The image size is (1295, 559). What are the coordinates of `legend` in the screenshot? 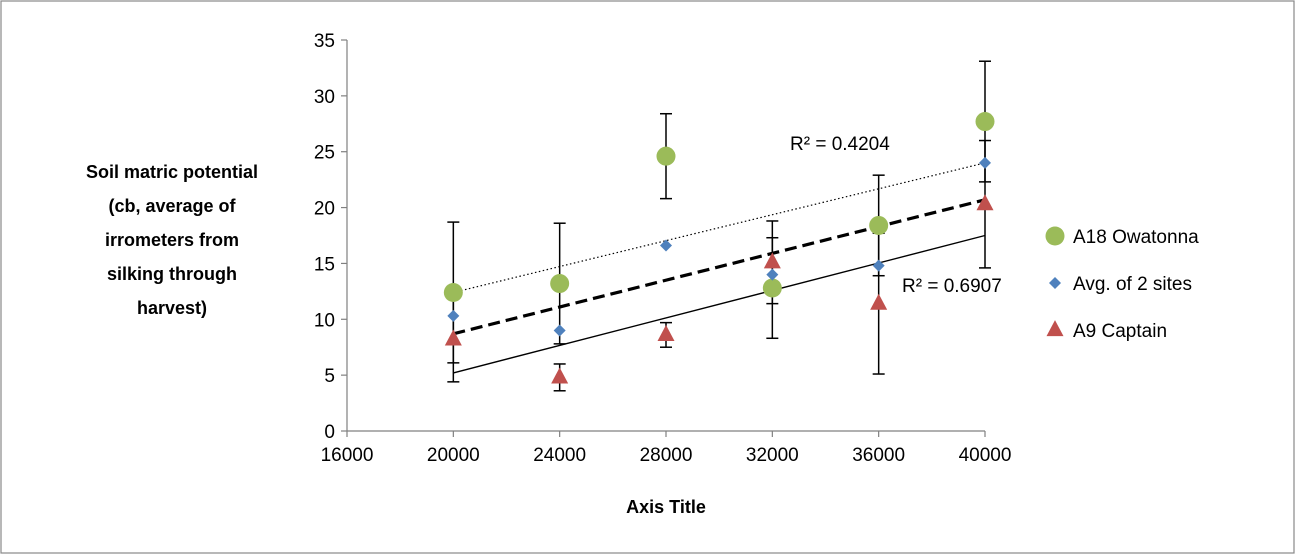 It's located at (1055, 281).